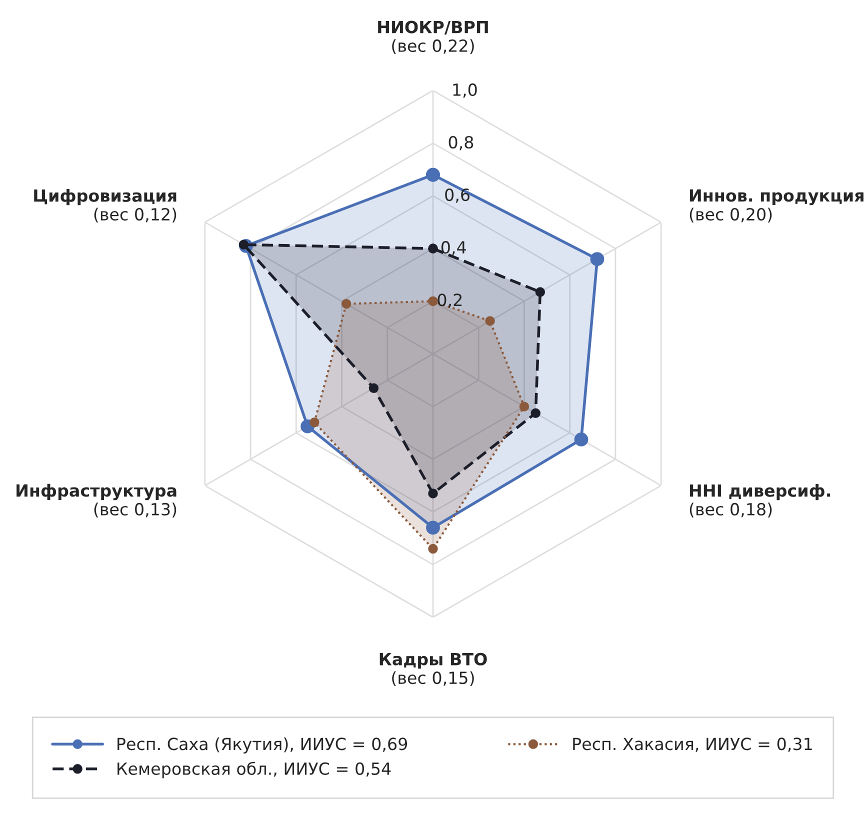 The width and height of the screenshot is (866, 823). What do you see at coordinates (457, 195) in the screenshot?
I see `y-tick-label: 0,6` at bounding box center [457, 195].